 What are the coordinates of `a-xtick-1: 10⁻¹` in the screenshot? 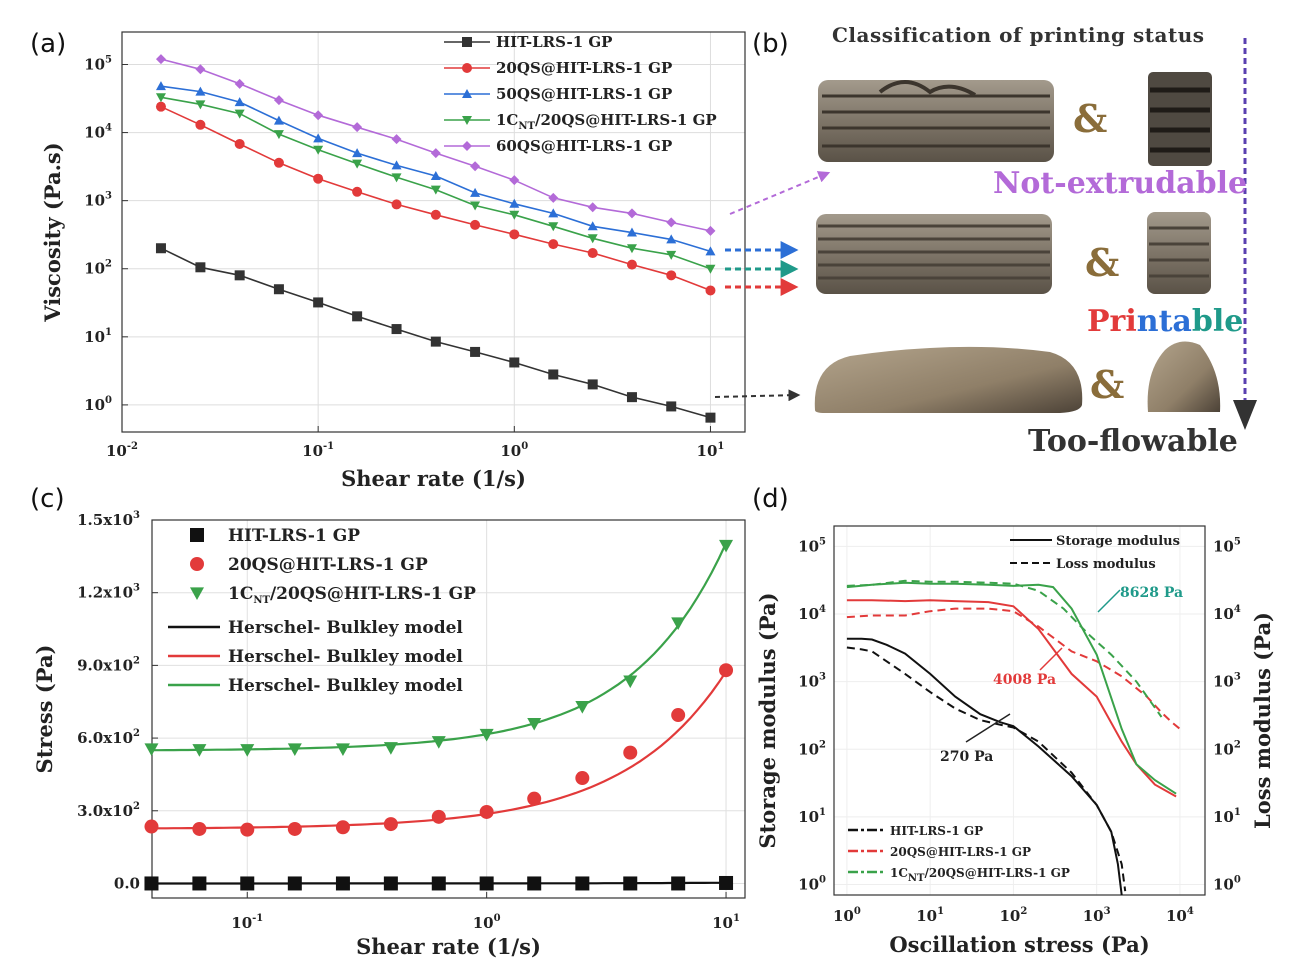 It's located at (318, 450).